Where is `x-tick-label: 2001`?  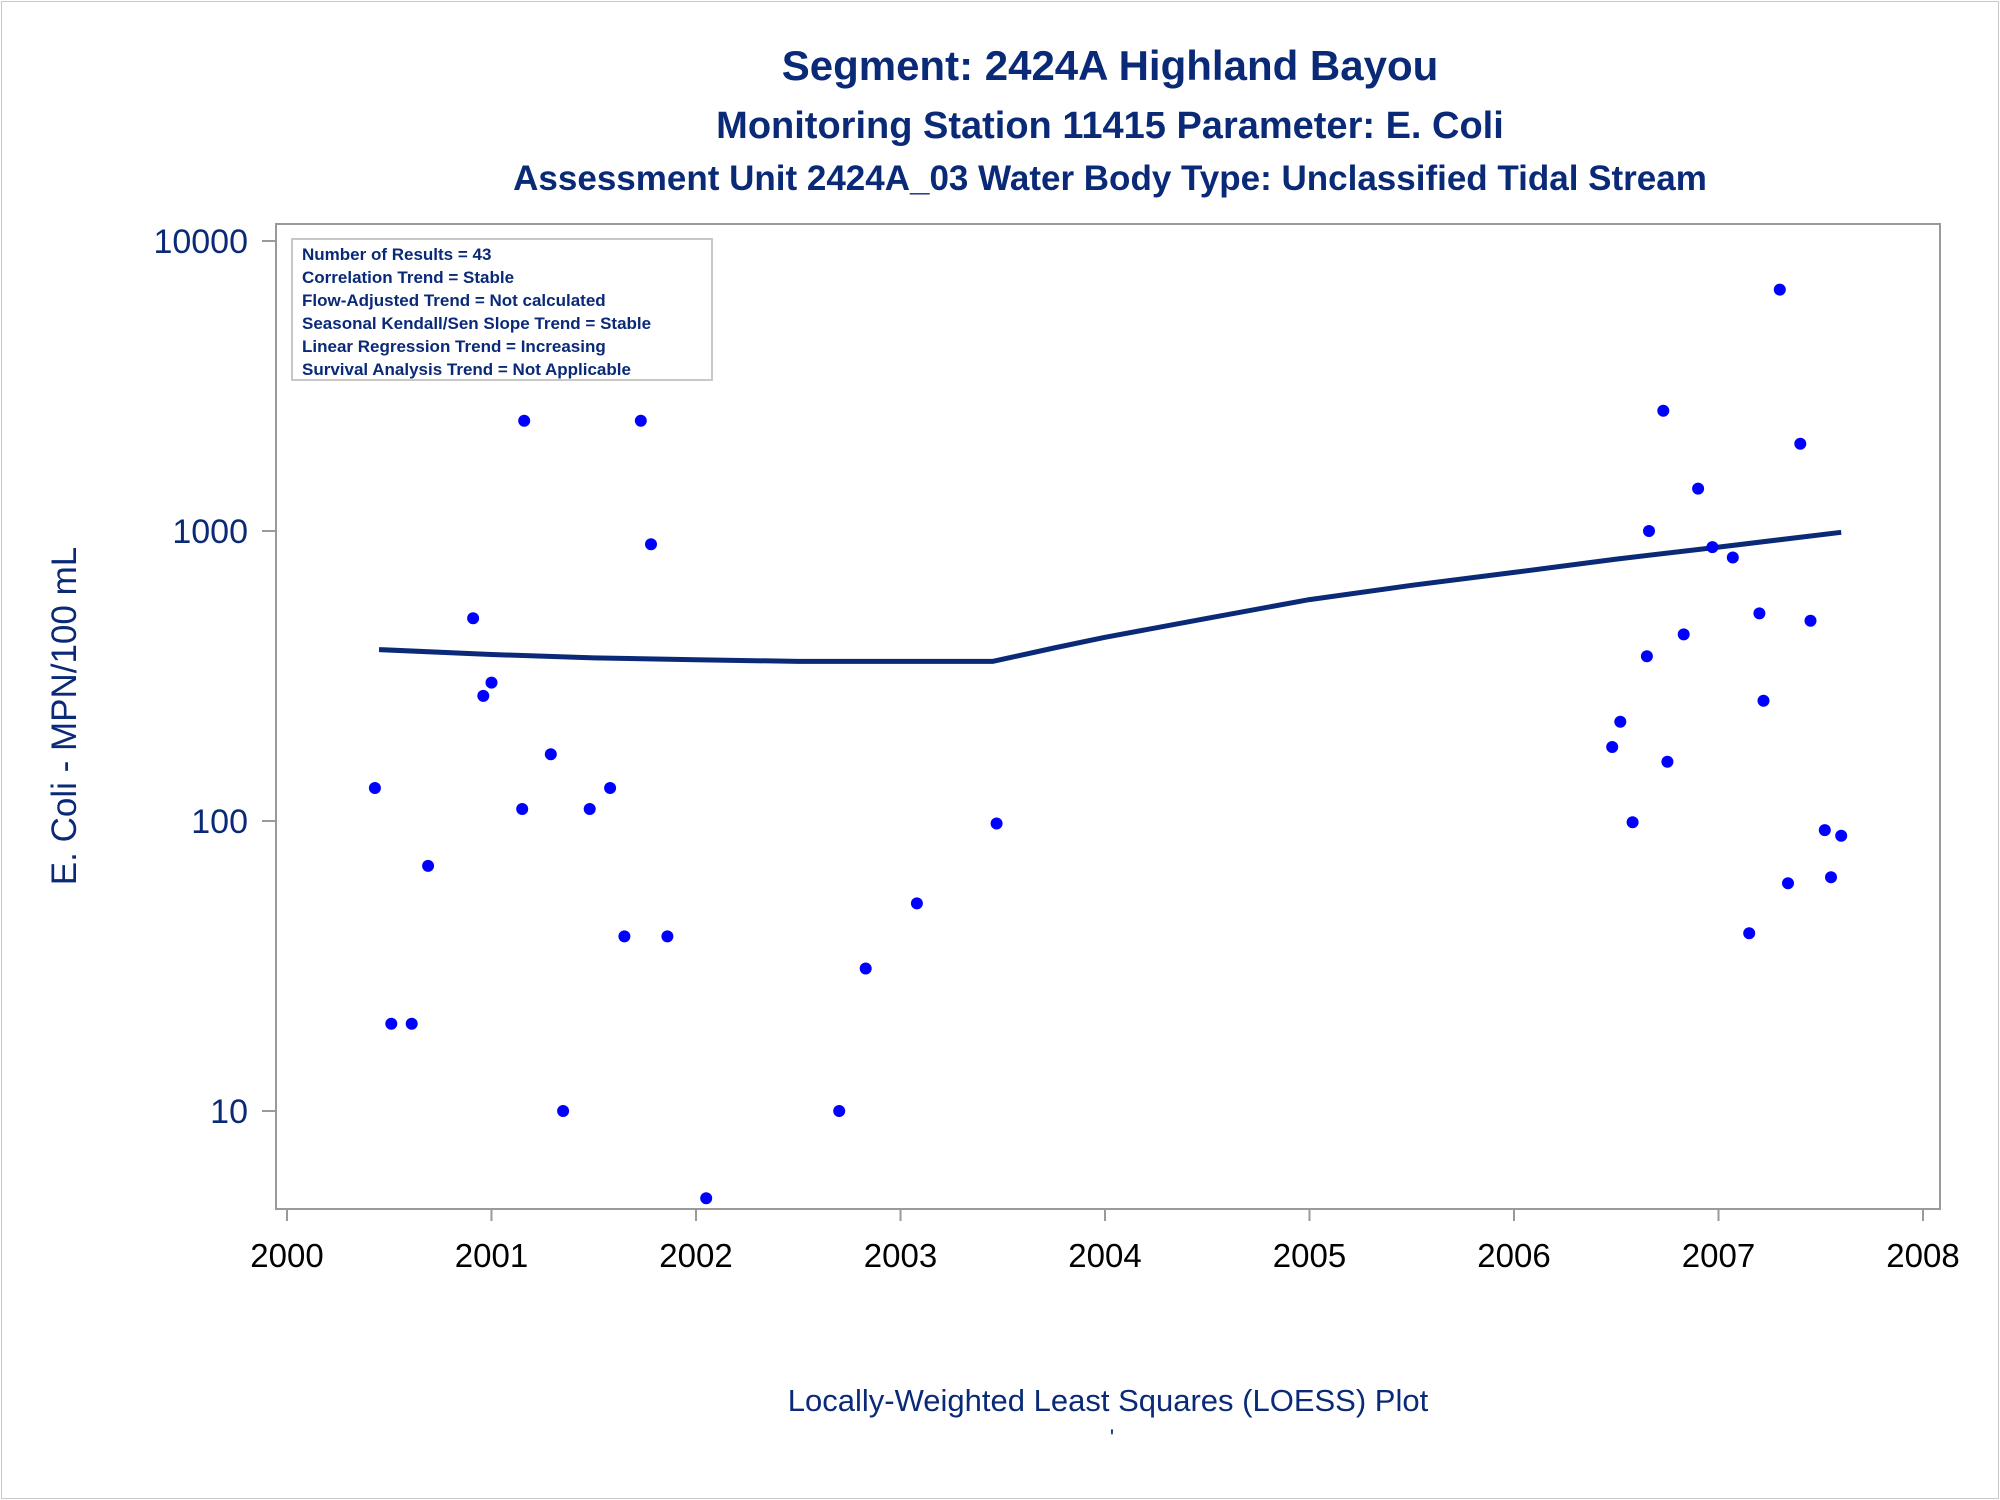 x-tick-label: 2001 is located at coordinates (491, 1255).